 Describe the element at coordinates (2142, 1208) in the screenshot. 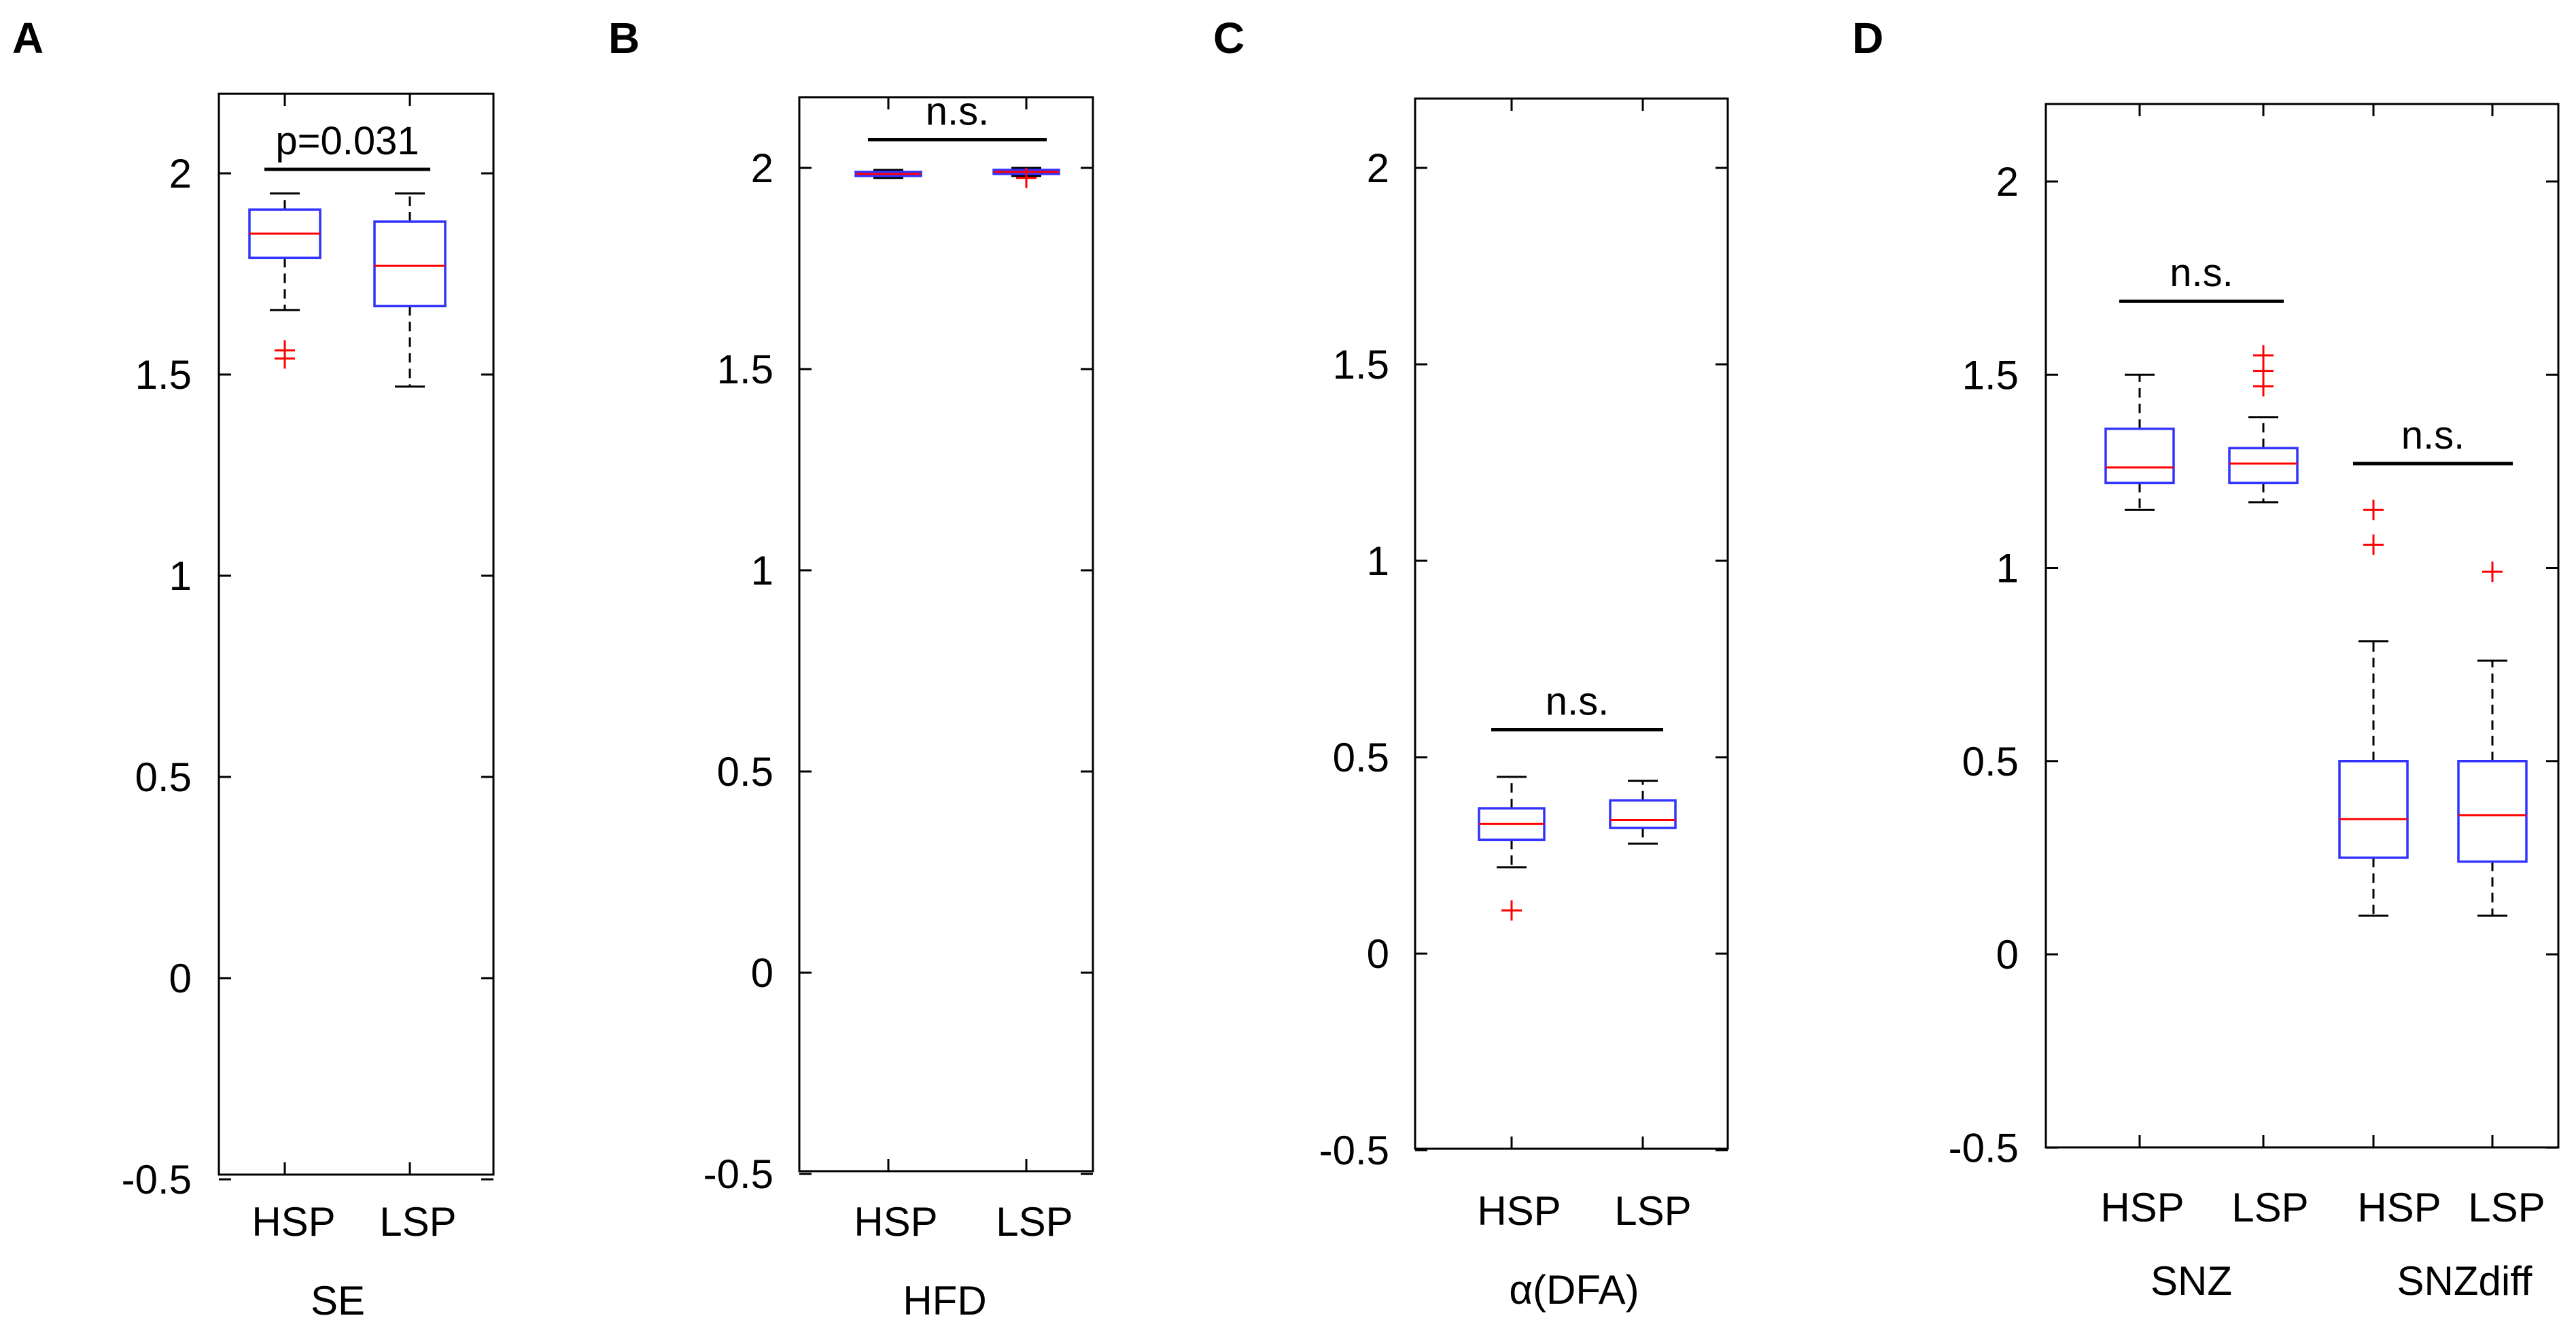

I see `box-label-snz-hsp: HSP` at that location.